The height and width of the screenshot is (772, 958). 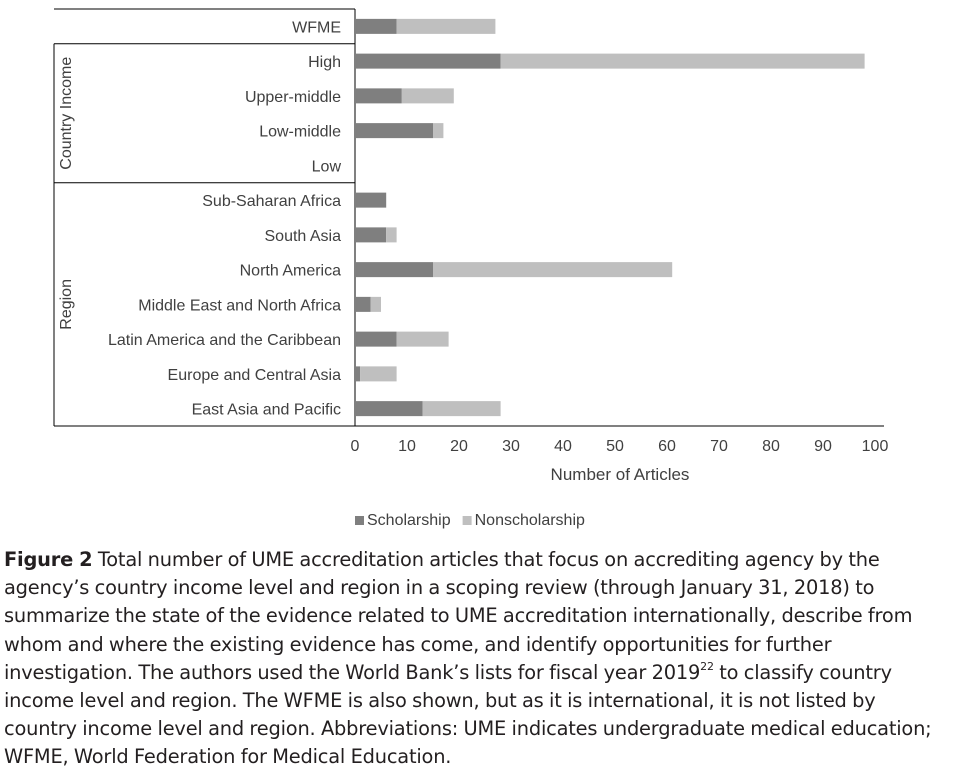 What do you see at coordinates (620, 474) in the screenshot?
I see `x-axis-title: Number of Articles` at bounding box center [620, 474].